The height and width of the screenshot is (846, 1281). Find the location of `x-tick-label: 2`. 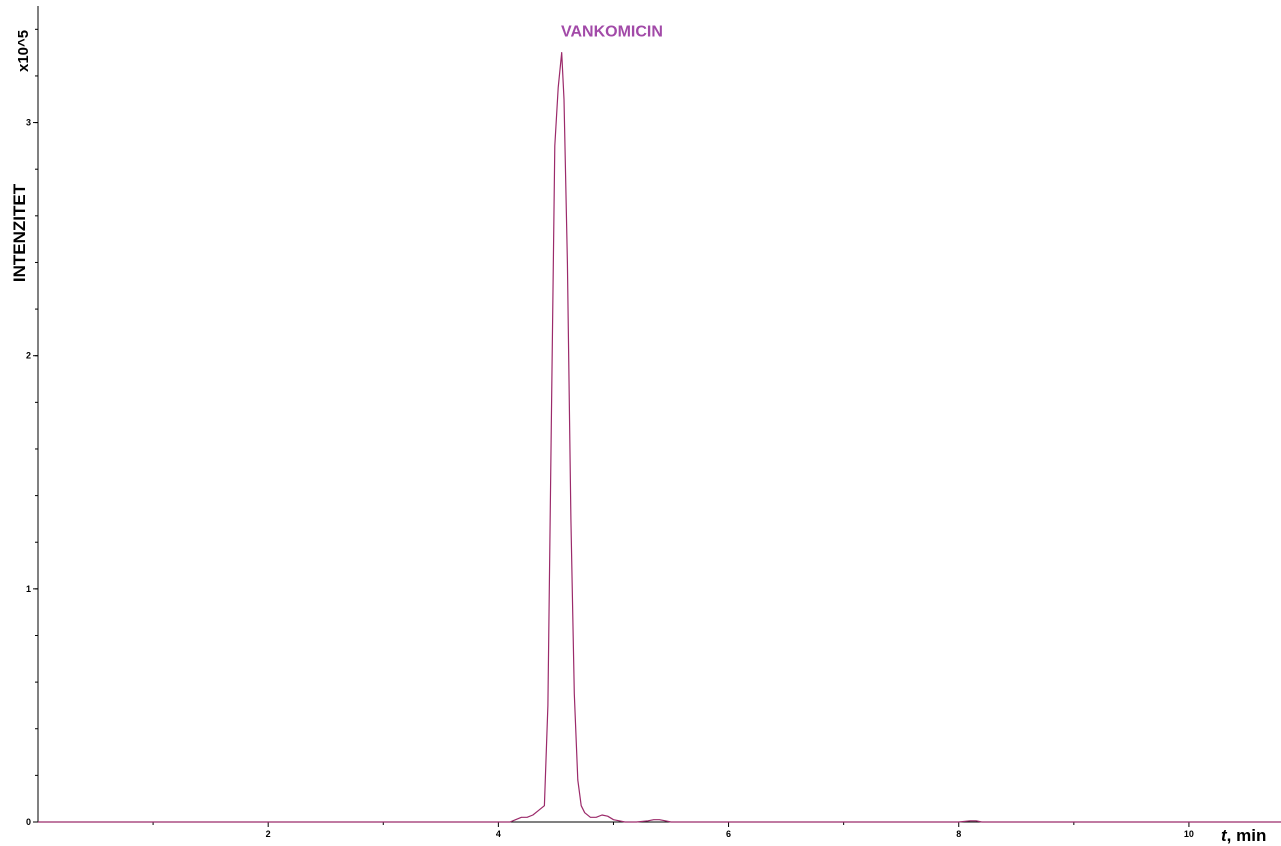

x-tick-label: 2 is located at coordinates (268, 834).